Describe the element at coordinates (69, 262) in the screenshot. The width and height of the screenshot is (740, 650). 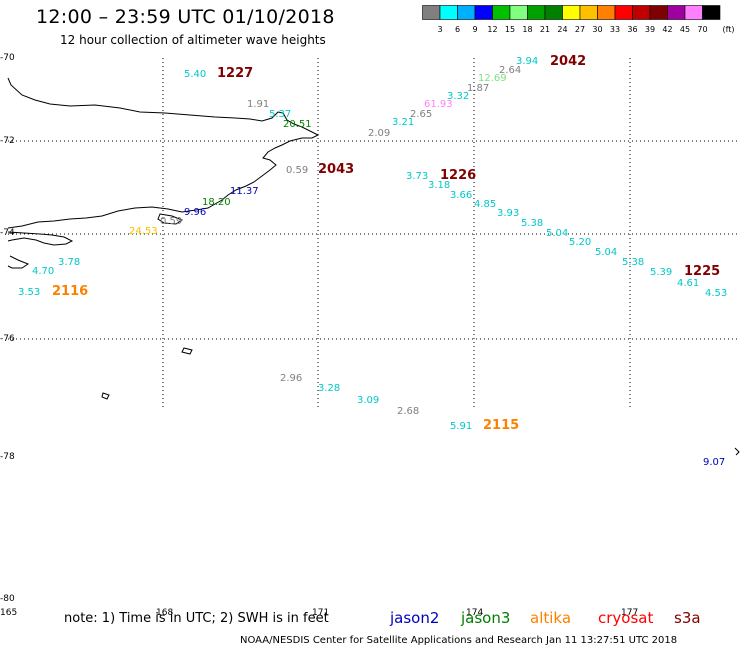
I see `wave-height-label: 3.78` at that location.